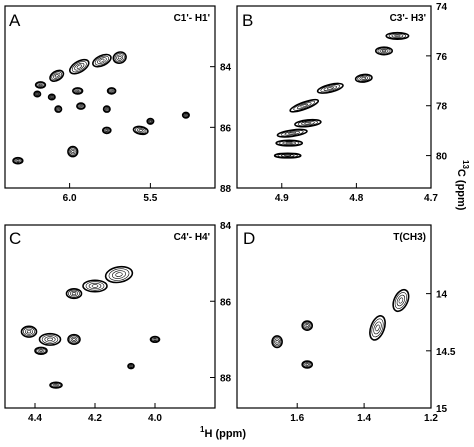 The height and width of the screenshot is (447, 474). Describe the element at coordinates (282, 198) in the screenshot. I see `x-tick-label-1: 4.9` at that location.